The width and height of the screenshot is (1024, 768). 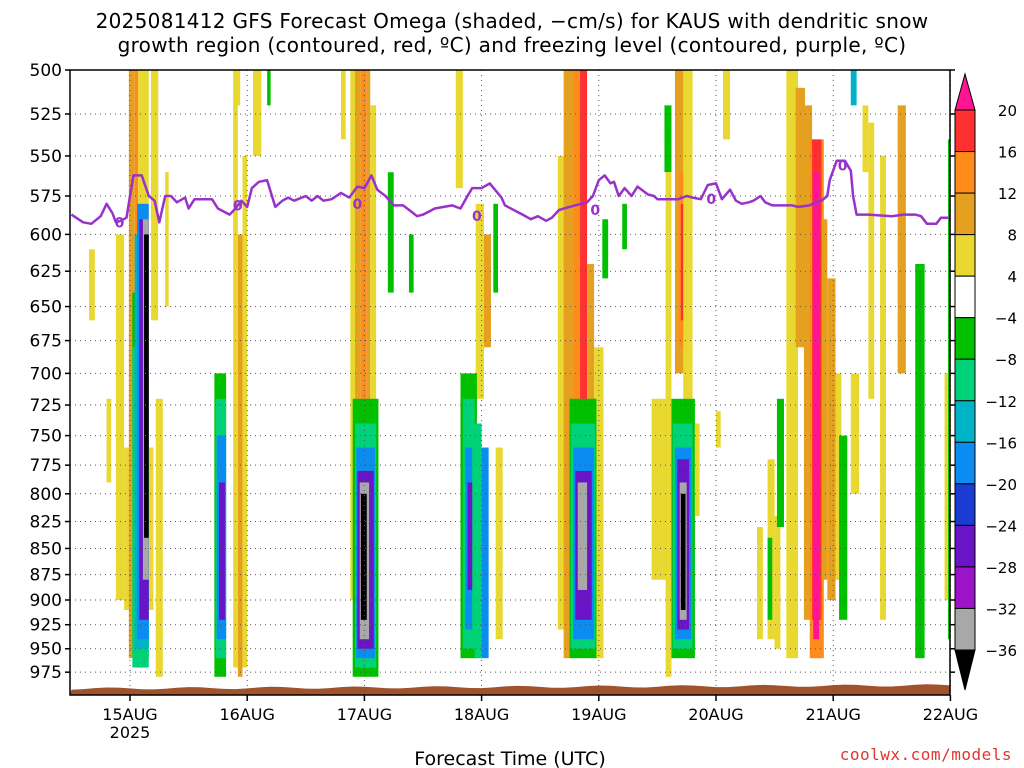 What do you see at coordinates (46, 157) in the screenshot?
I see `y-tick-label: 550` at bounding box center [46, 157].